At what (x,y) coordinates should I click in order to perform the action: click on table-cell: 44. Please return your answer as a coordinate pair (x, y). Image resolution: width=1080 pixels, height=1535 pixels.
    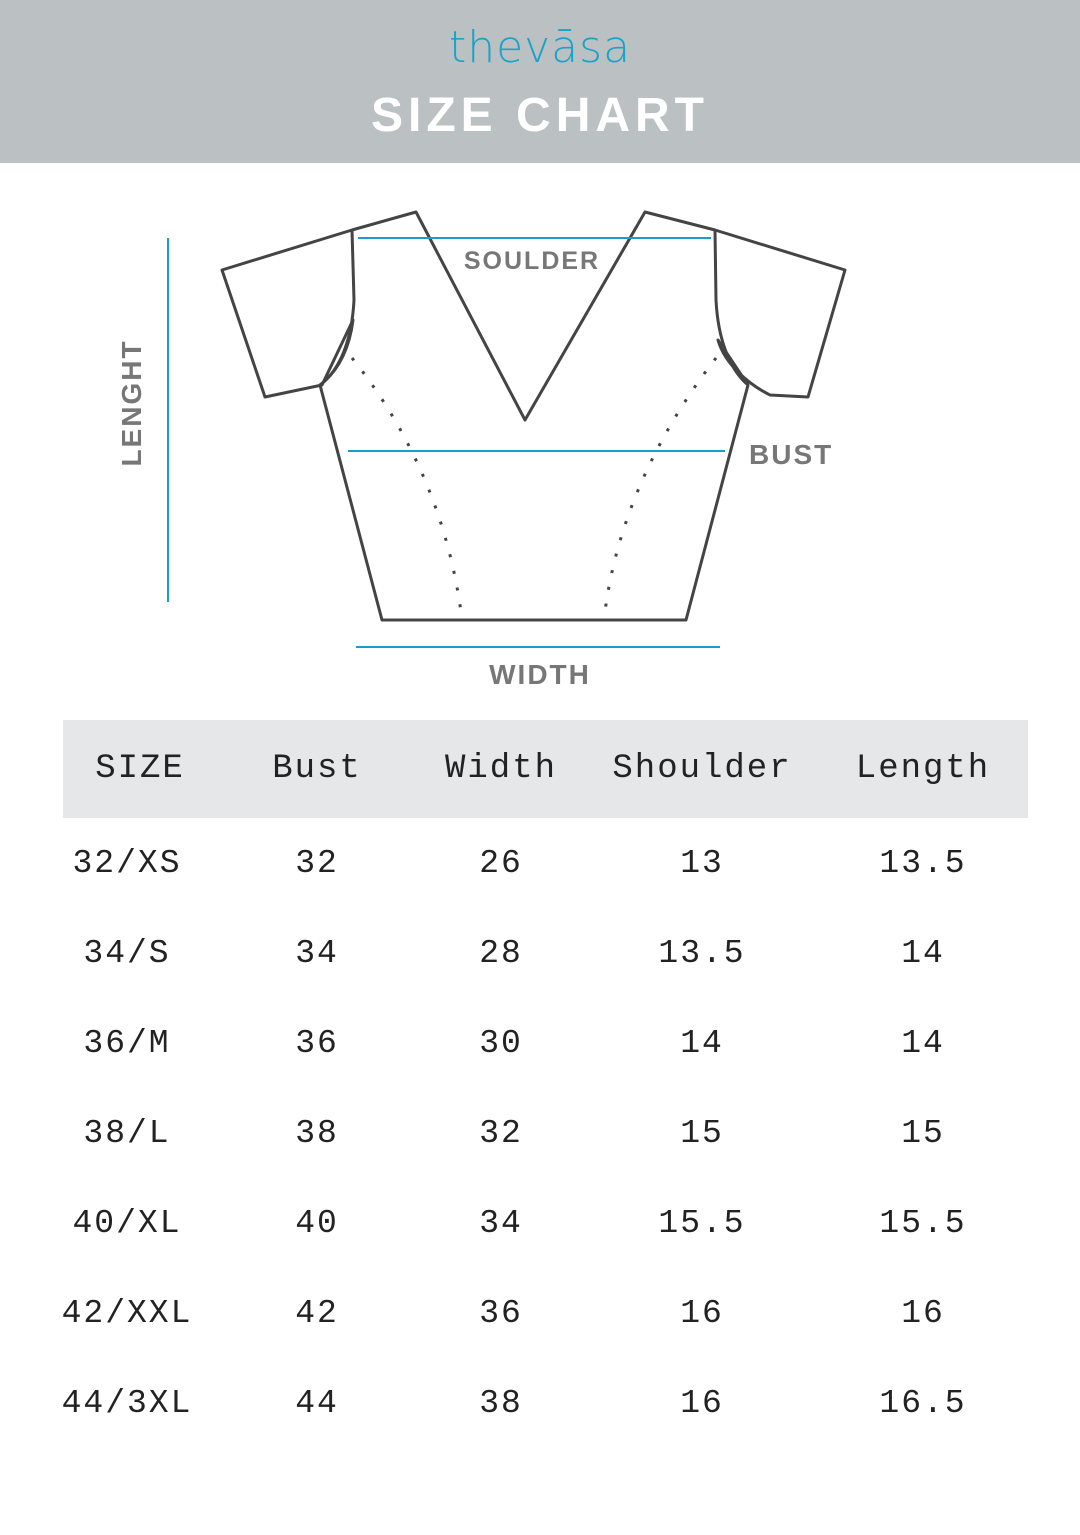
    Looking at the image, I should click on (317, 1403).